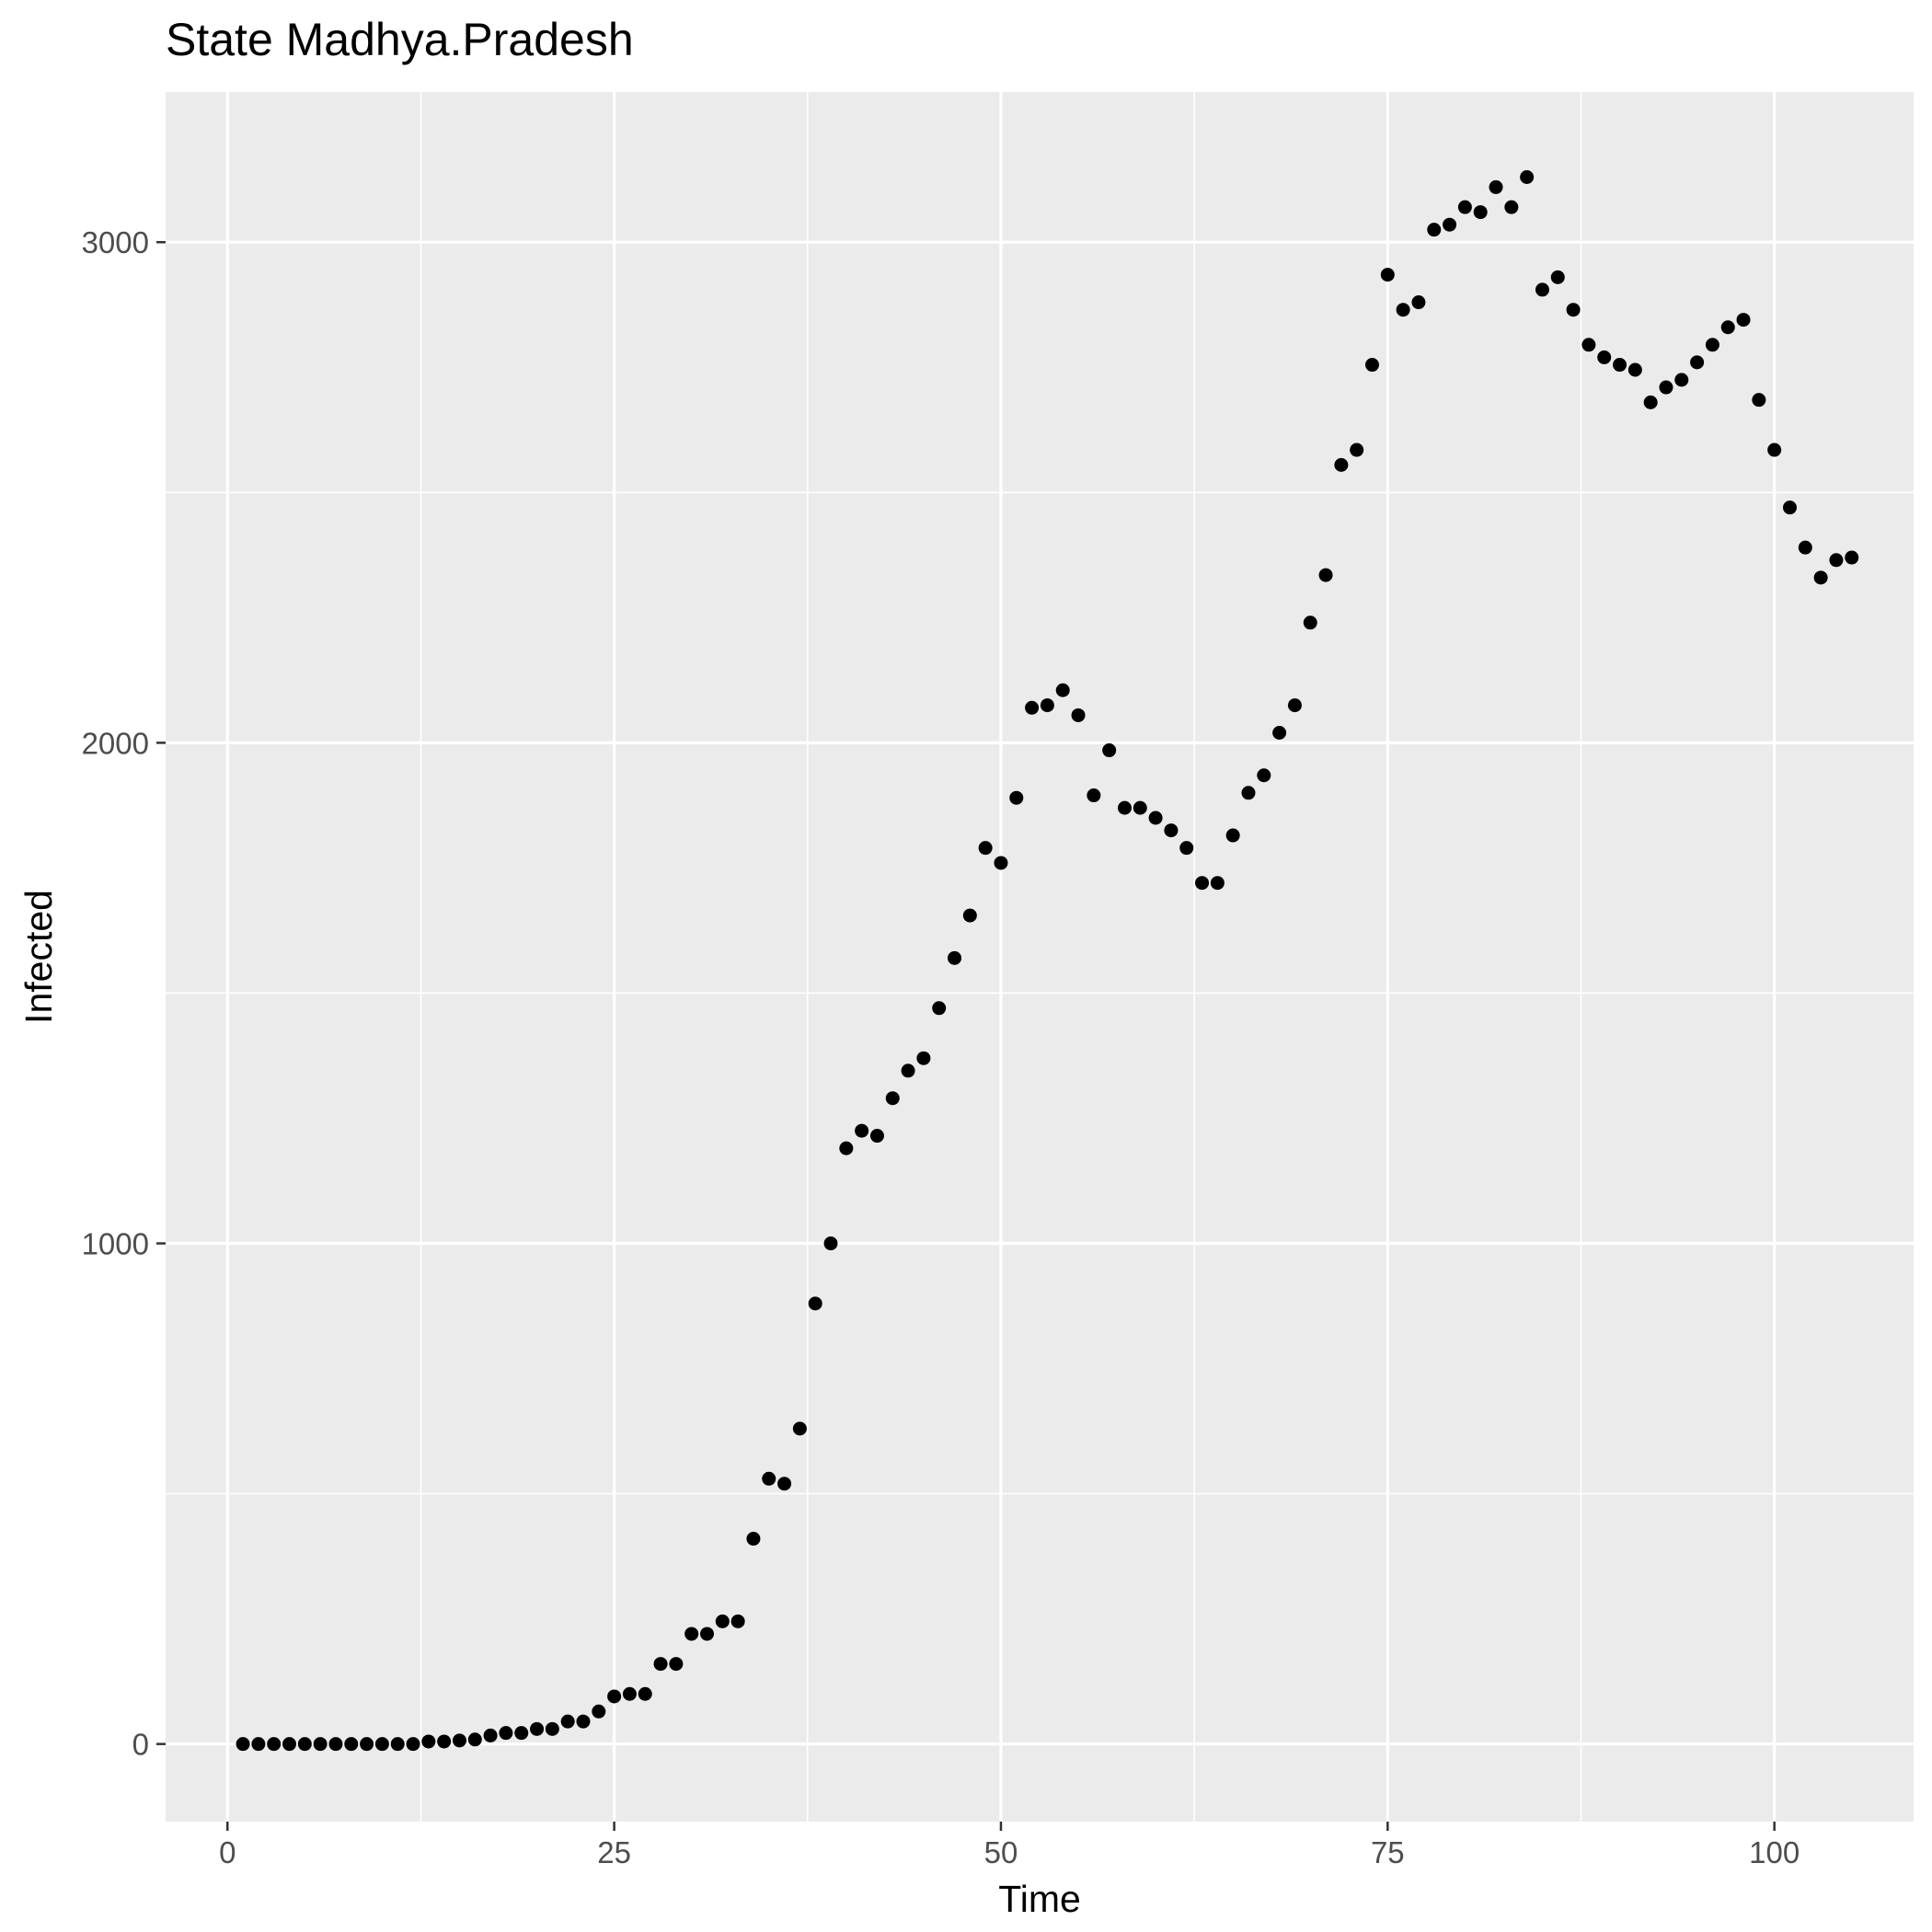 Image resolution: width=1932 pixels, height=1932 pixels. I want to click on x-tick-label: 75, so click(1388, 1852).